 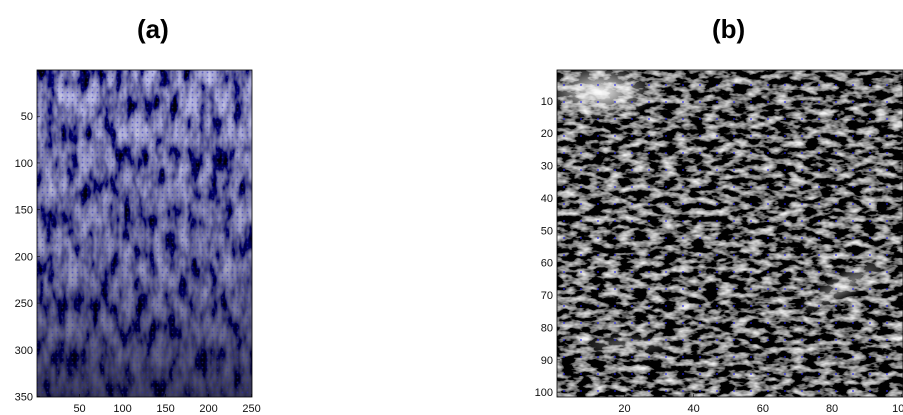 What do you see at coordinates (547, 102) in the screenshot?
I see `y-tick-label: 10` at bounding box center [547, 102].